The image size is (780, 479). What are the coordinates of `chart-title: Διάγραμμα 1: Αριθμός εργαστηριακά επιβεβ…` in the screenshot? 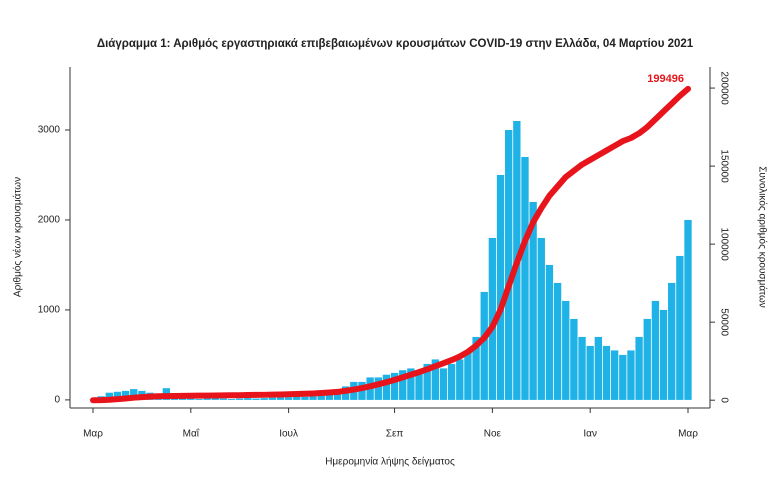 It's located at (395, 44).